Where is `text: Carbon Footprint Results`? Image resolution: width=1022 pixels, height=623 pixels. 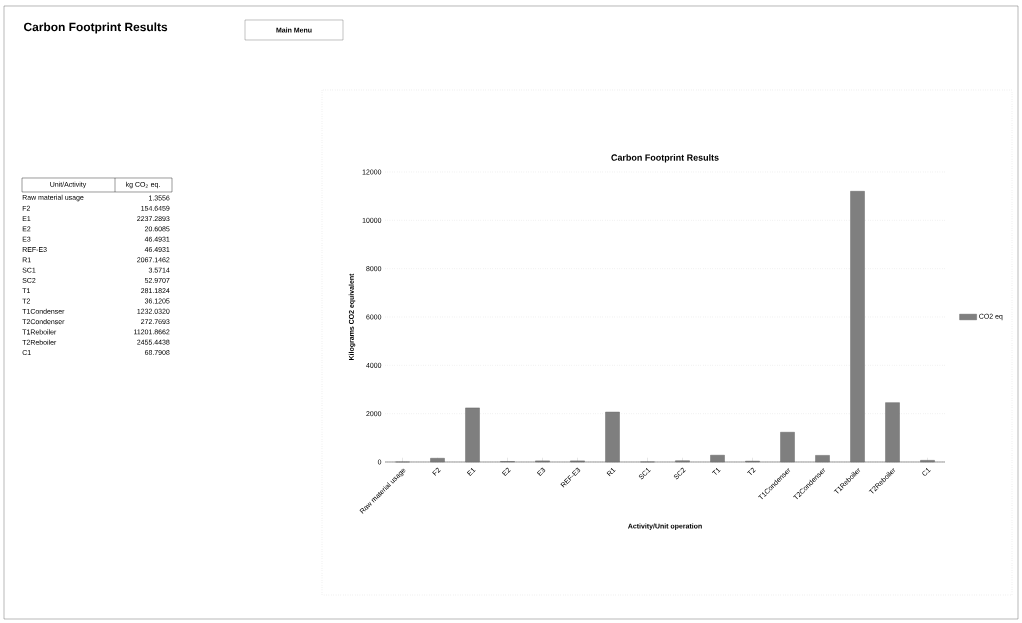
text: Carbon Footprint Results is located at coordinates (96, 28).